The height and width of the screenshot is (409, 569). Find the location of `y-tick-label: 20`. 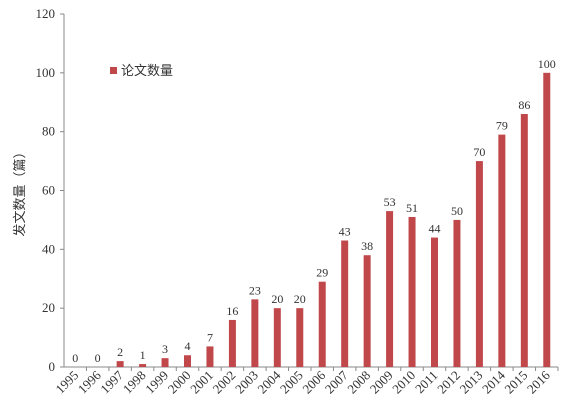

y-tick-label: 20 is located at coordinates (48, 307).